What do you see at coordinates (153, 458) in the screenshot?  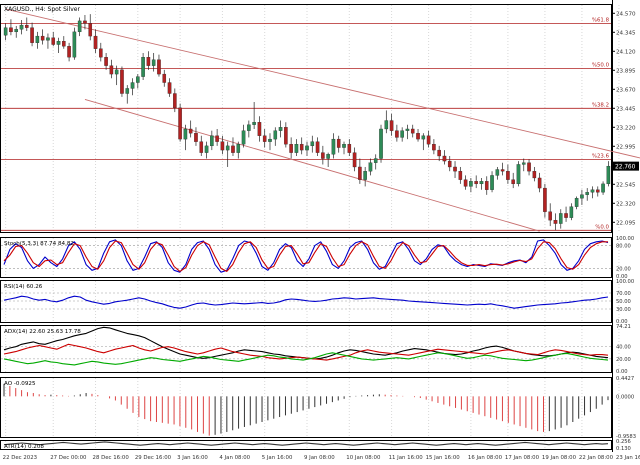 I see `time-axis-label: 29 Dec 16:00` at bounding box center [153, 458].